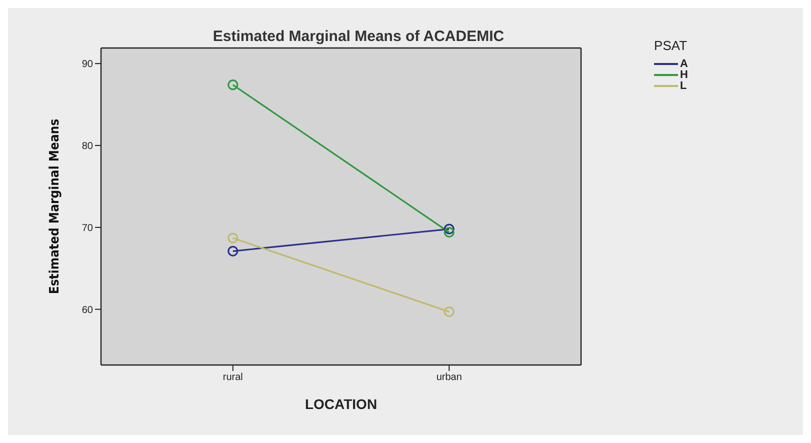 This screenshot has height=443, width=811. What do you see at coordinates (88, 146) in the screenshot?
I see `y-tick-label: 80` at bounding box center [88, 146].